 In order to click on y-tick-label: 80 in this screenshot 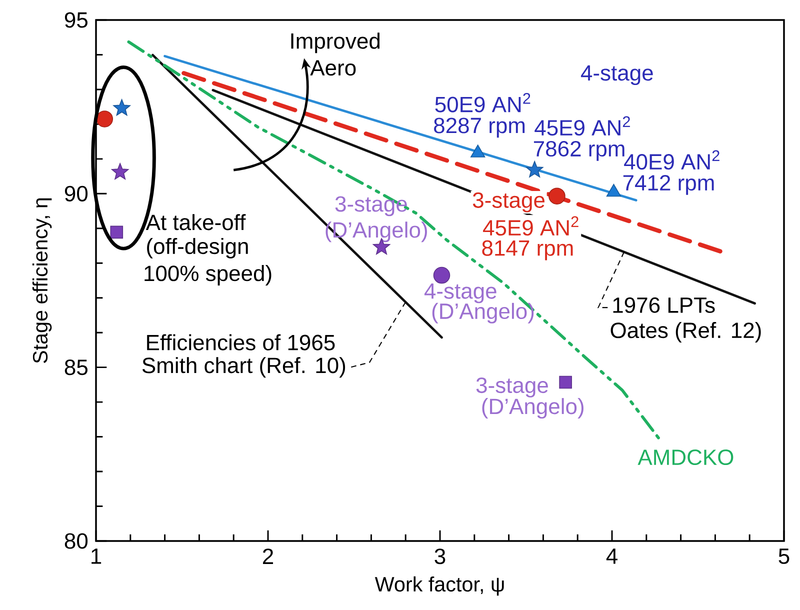, I will do `click(76, 541)`.